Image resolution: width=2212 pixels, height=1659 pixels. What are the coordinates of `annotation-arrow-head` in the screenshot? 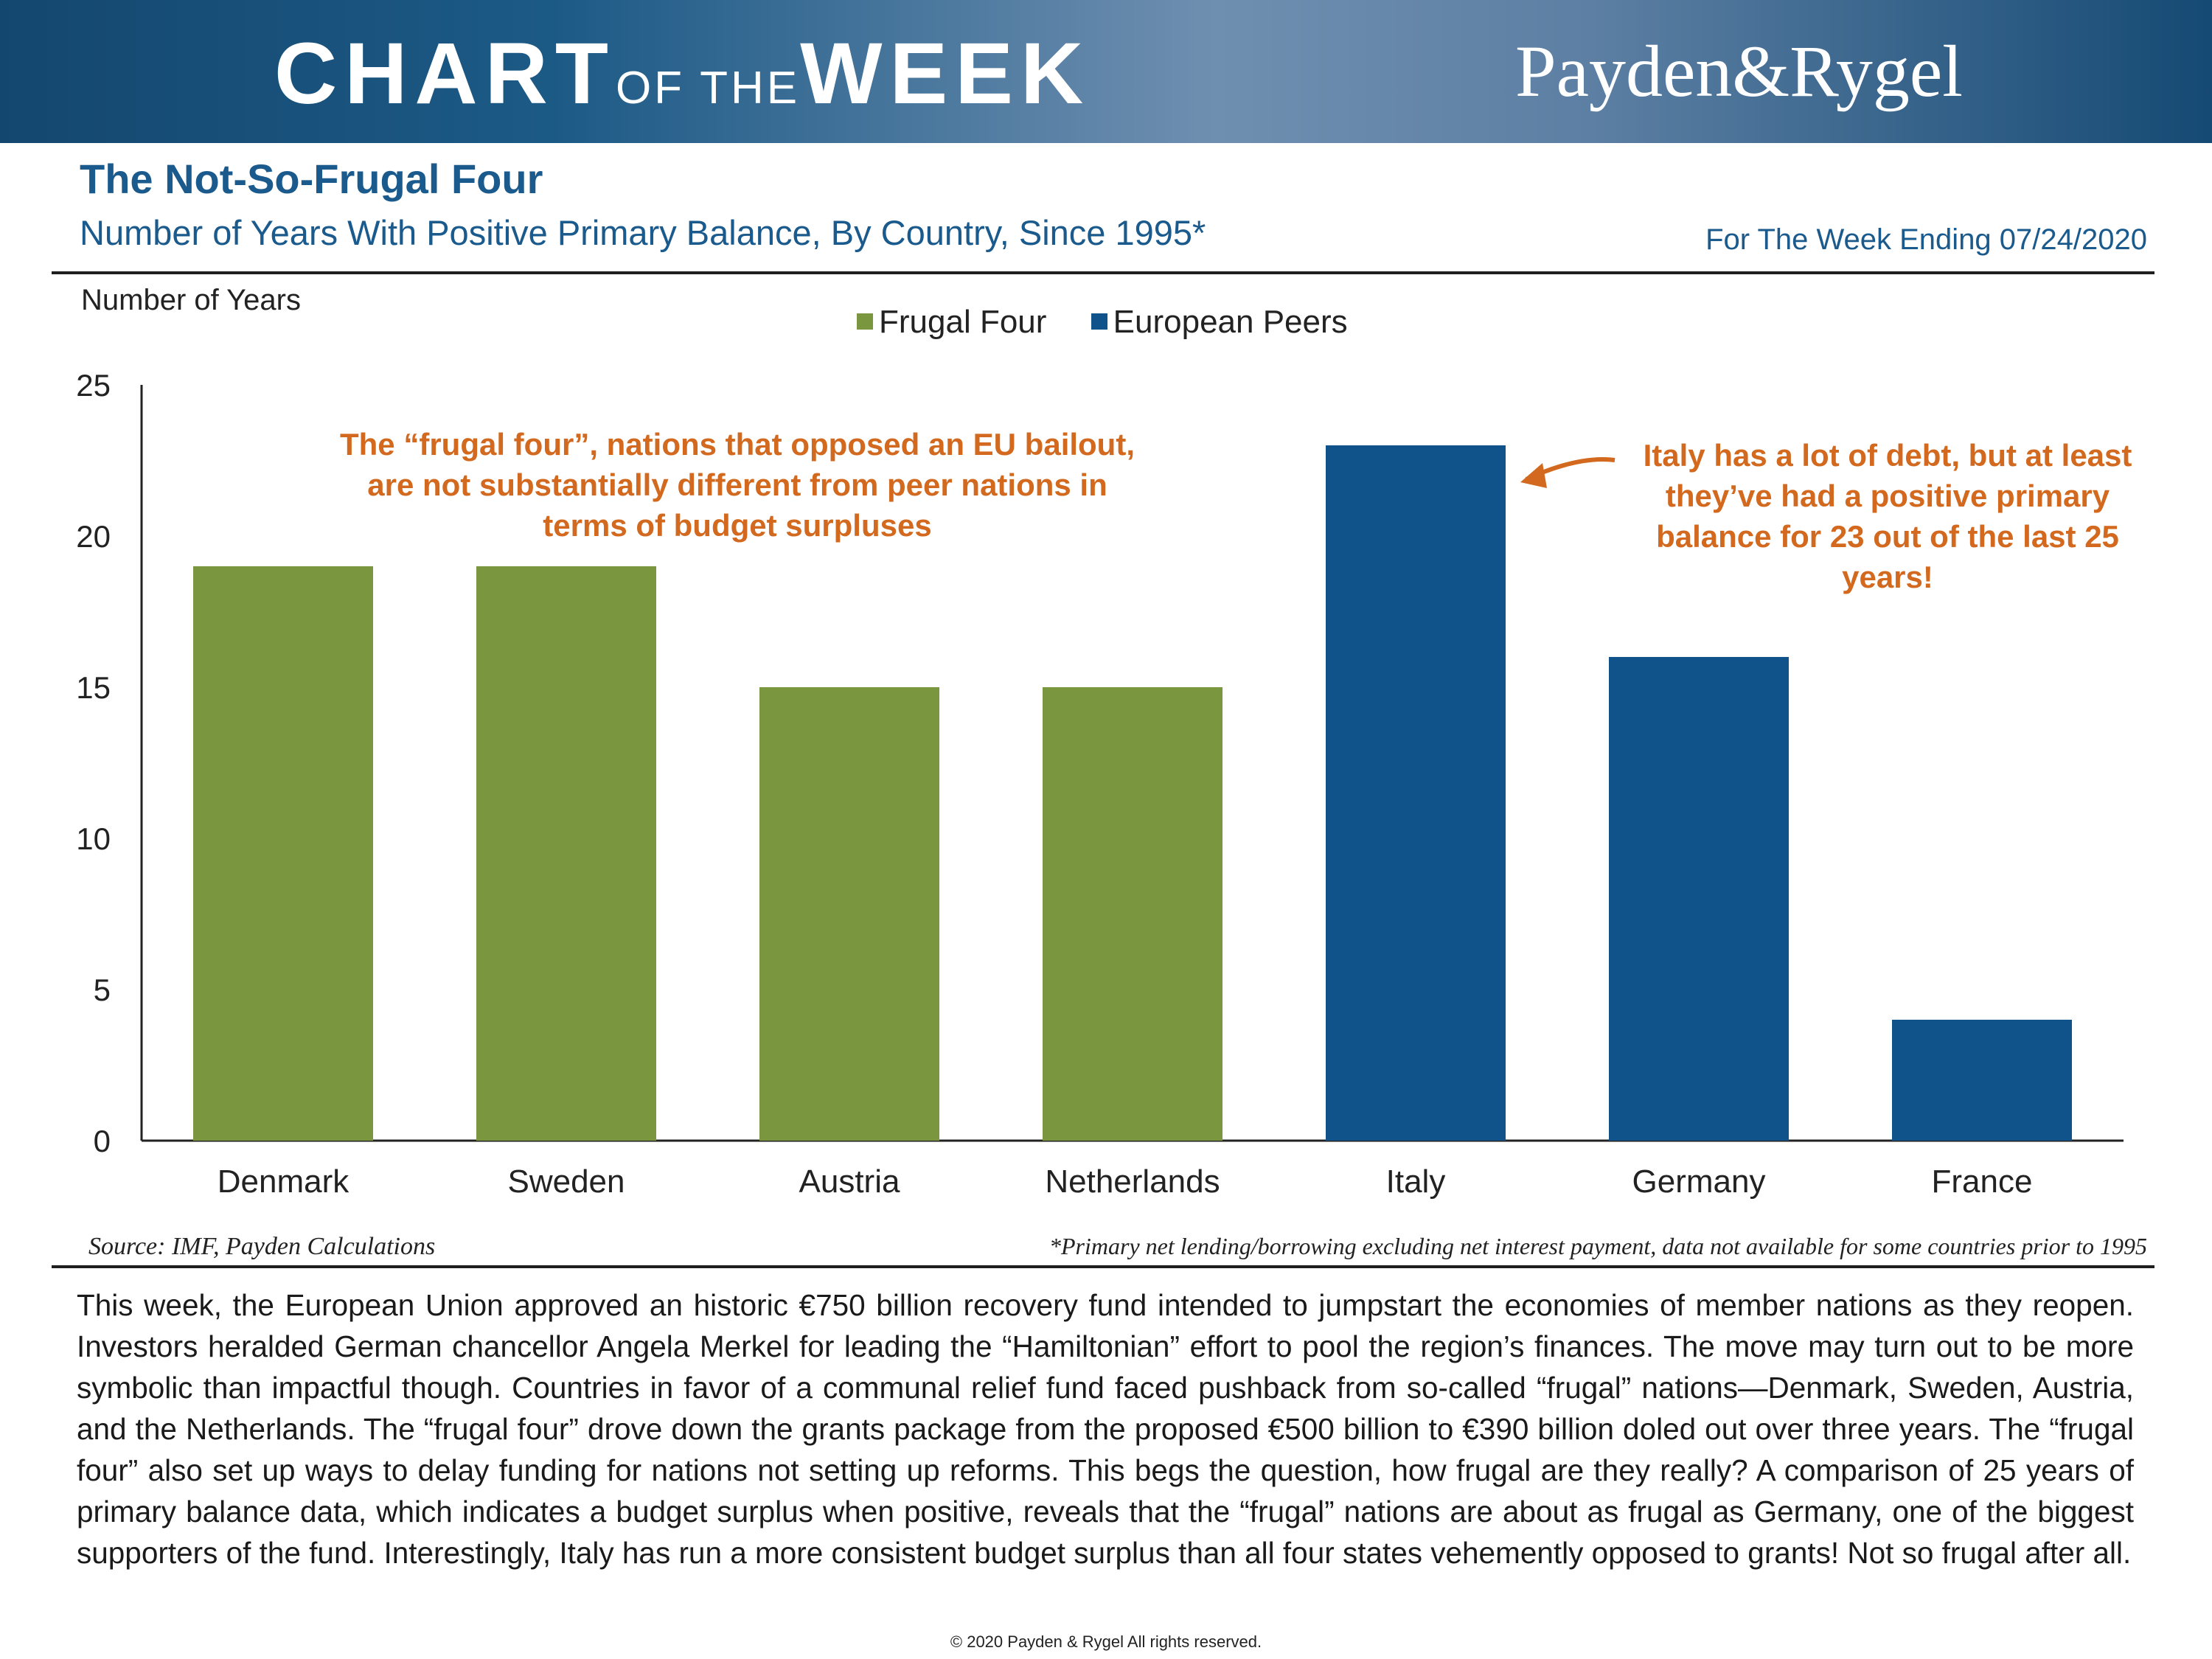 It's located at (1533, 475).